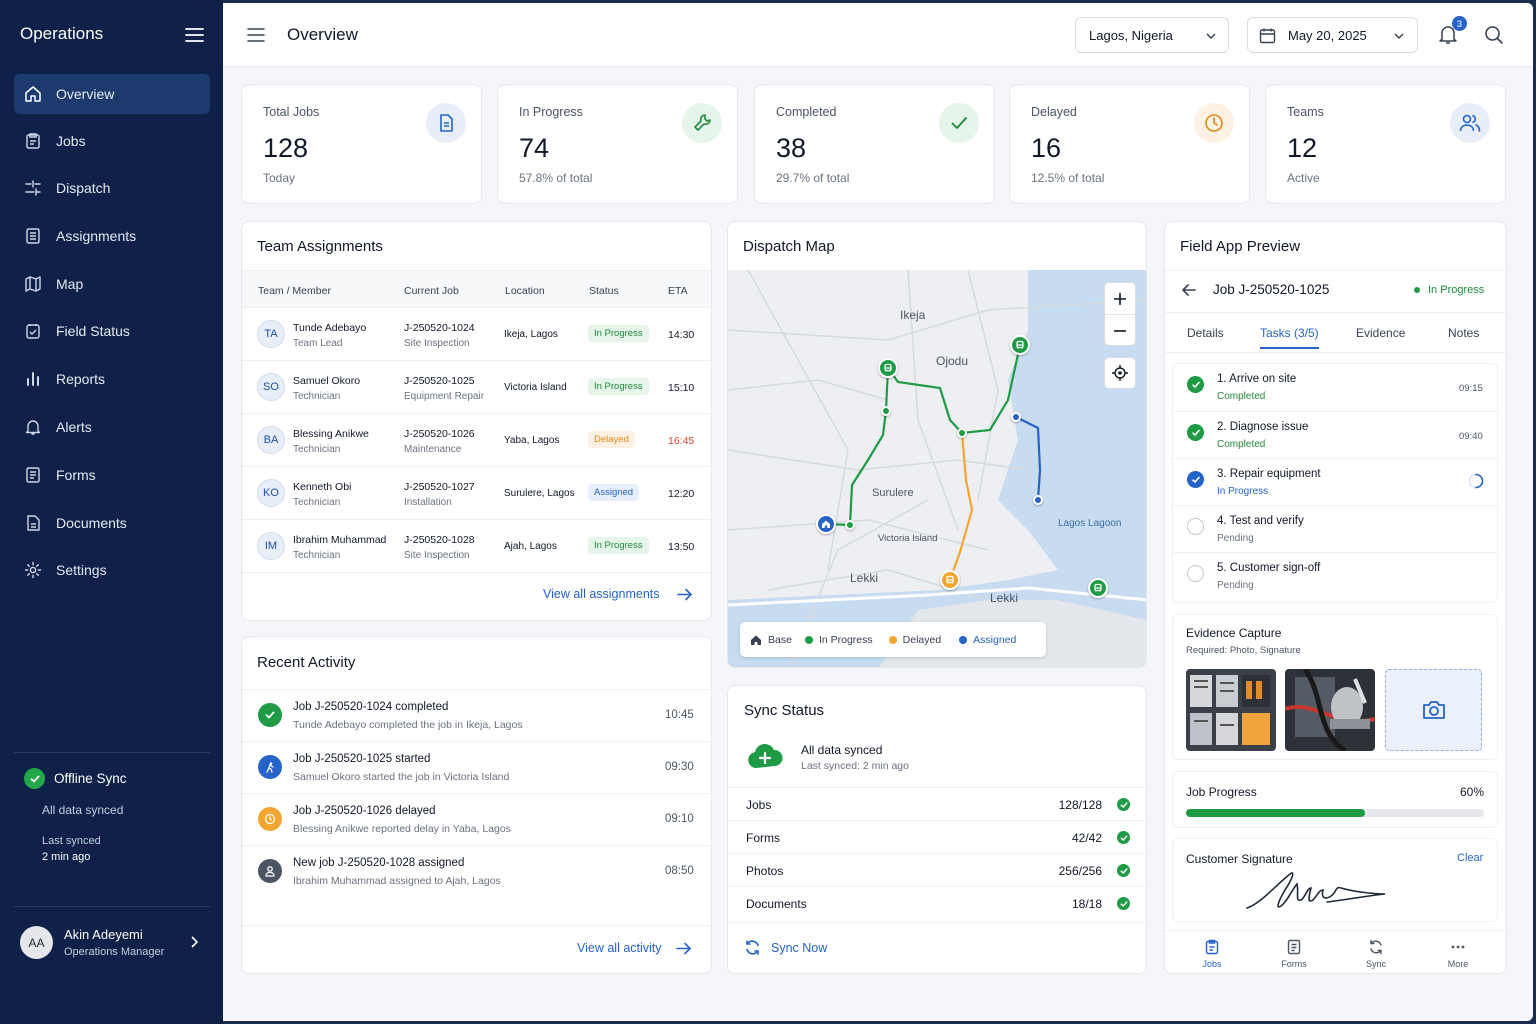 The height and width of the screenshot is (1024, 1536). I want to click on task-time: 09:15, so click(1471, 388).